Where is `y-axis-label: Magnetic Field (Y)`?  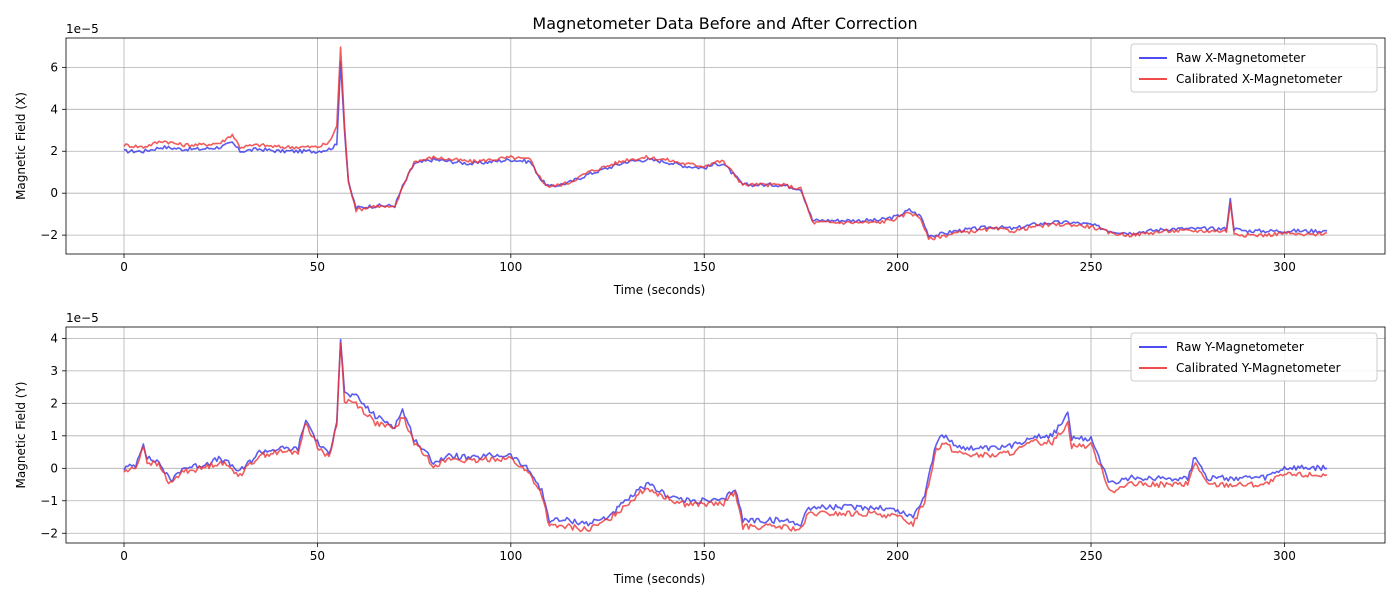
y-axis-label: Magnetic Field (Y) is located at coordinates (21, 435).